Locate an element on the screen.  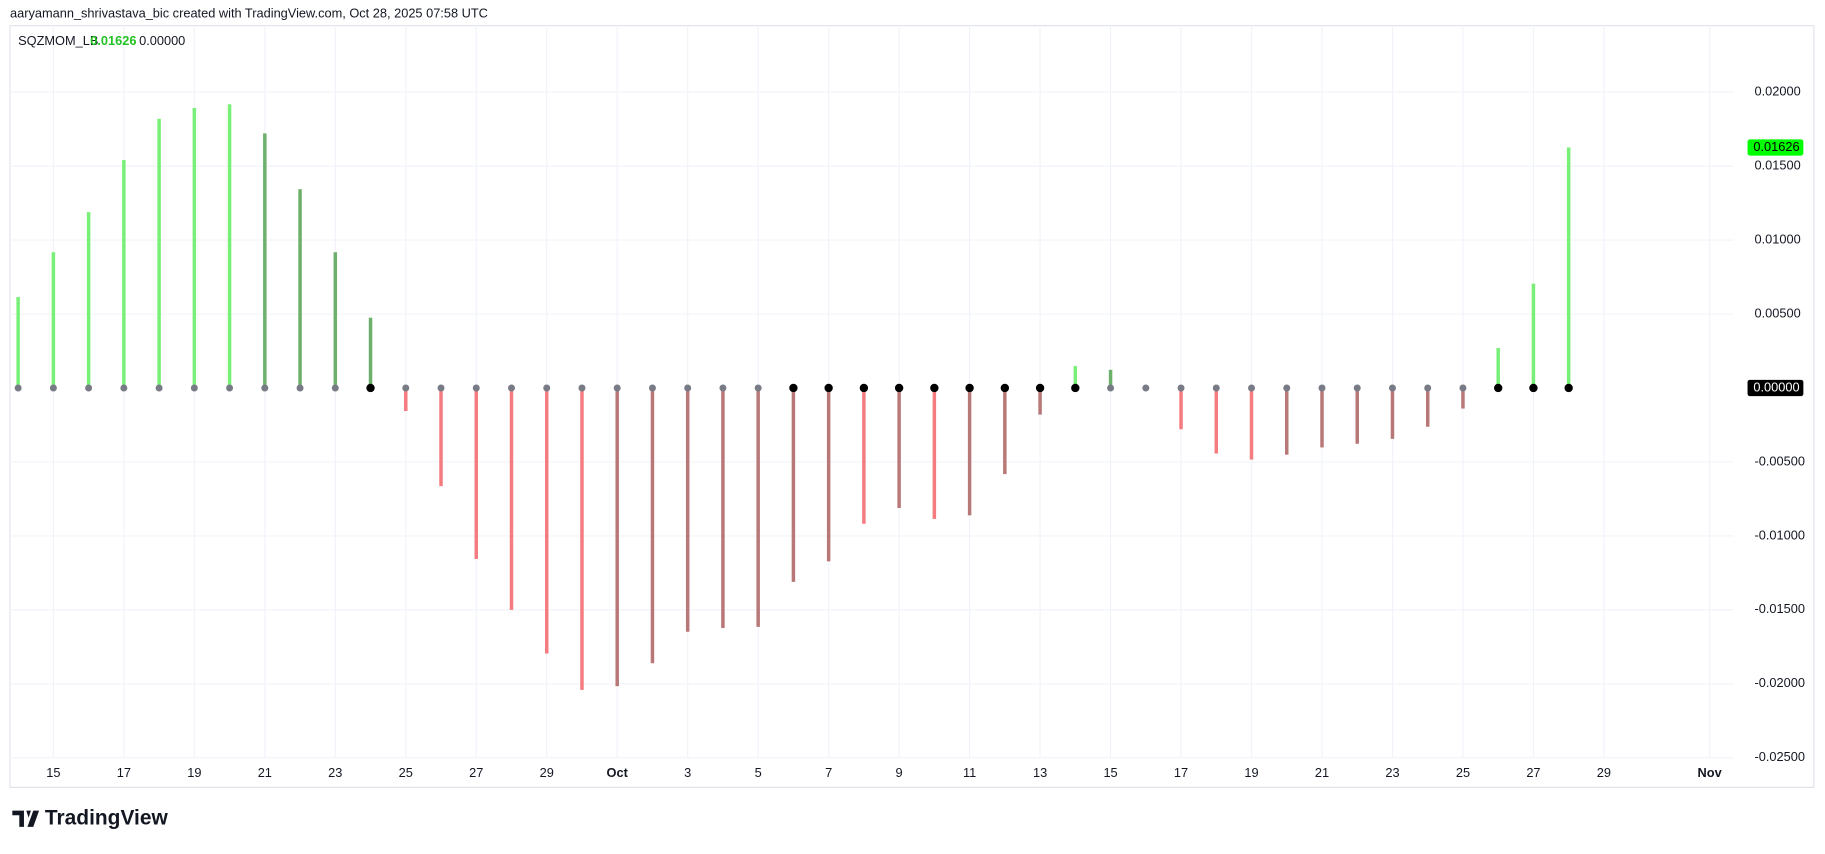
price-badge-label: 0.01626 is located at coordinates (1776, 146).